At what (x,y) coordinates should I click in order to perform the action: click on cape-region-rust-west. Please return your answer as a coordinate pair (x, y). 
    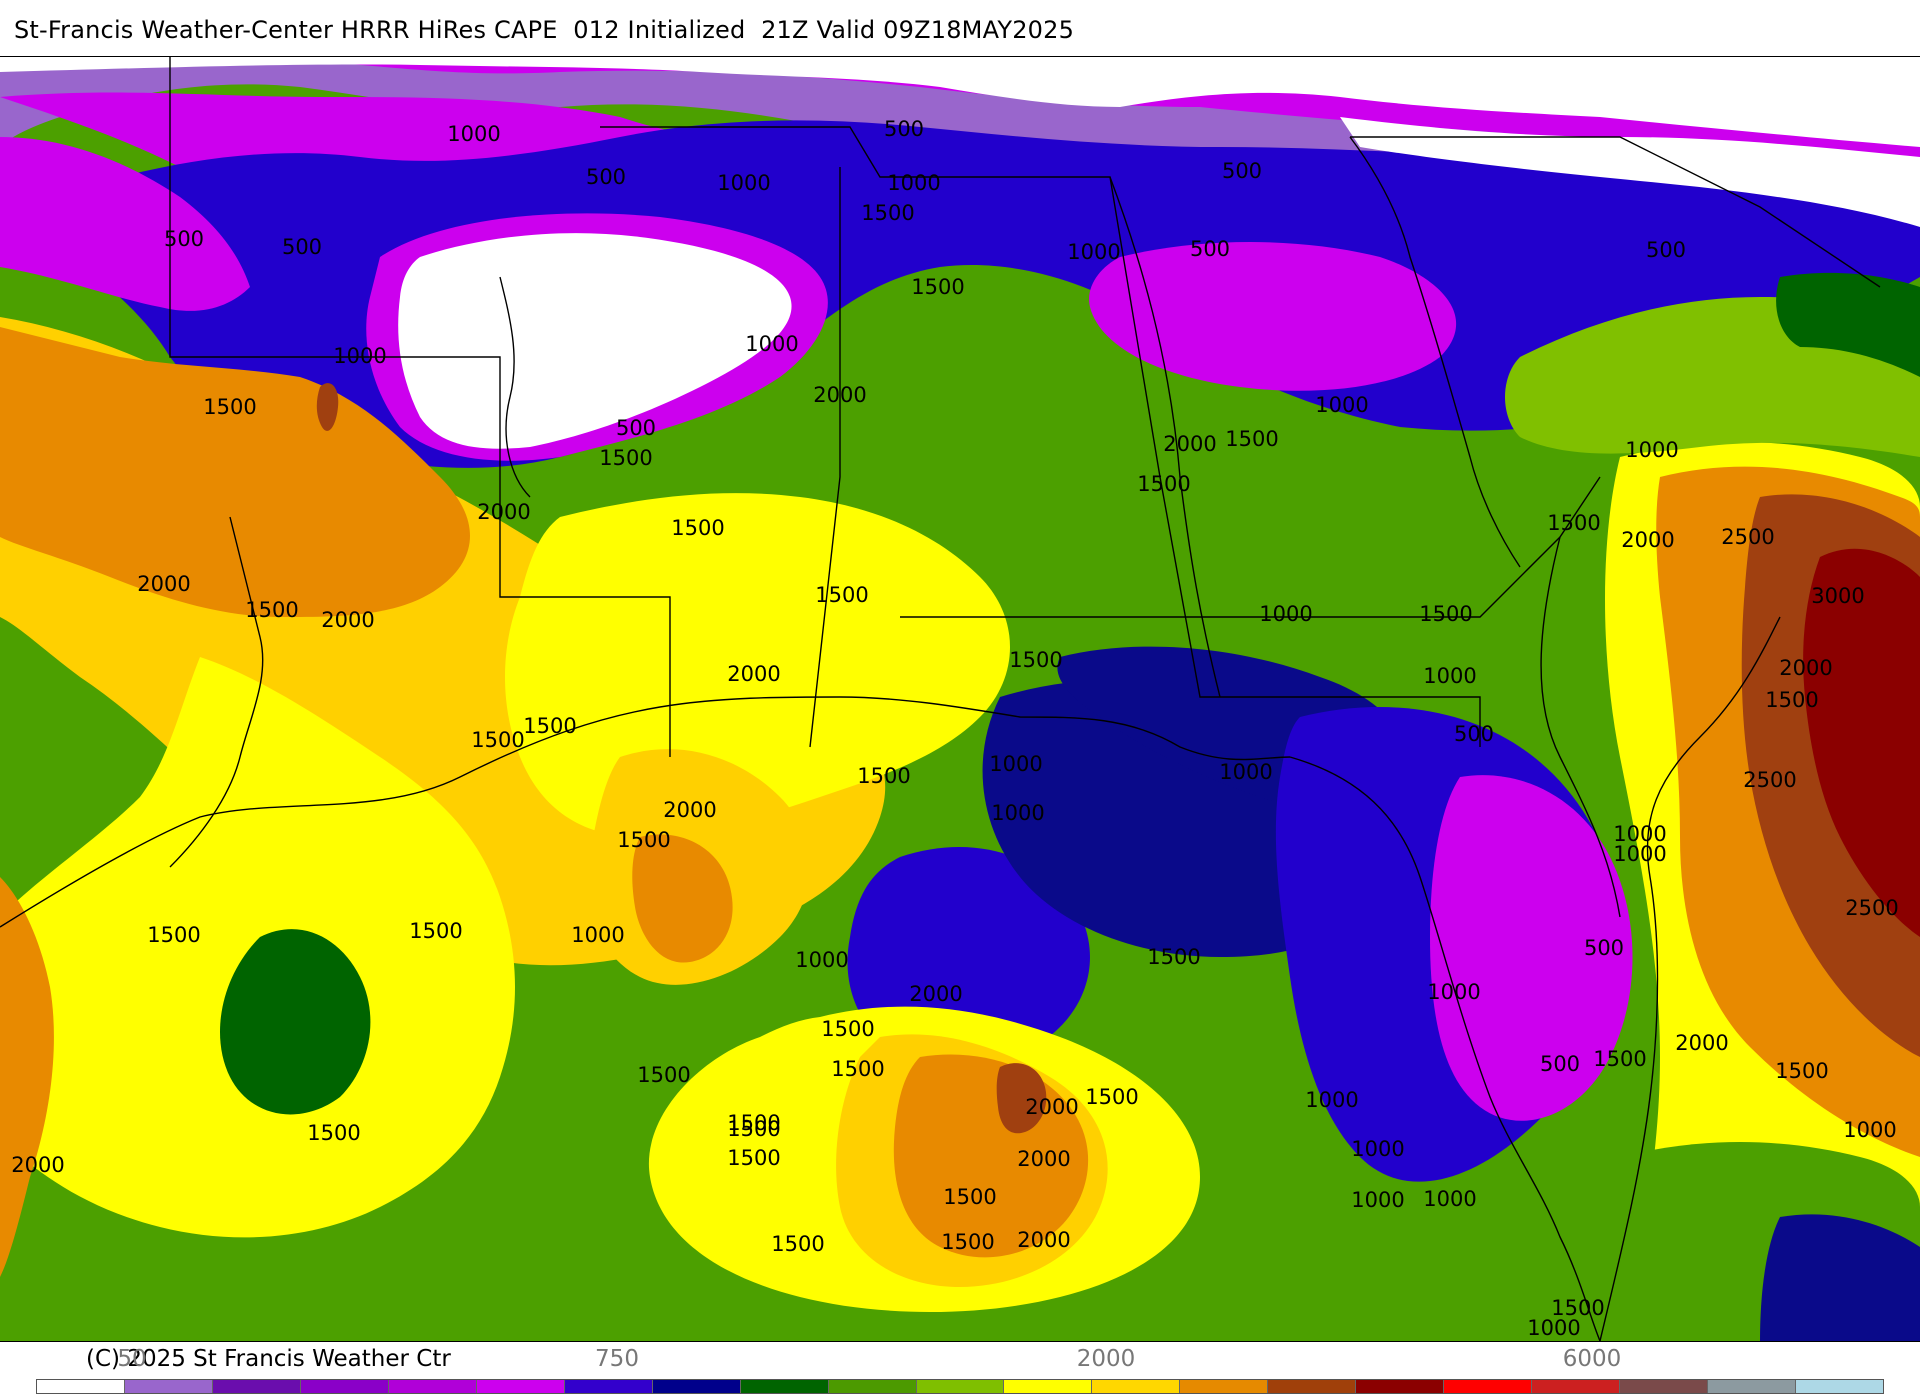
    Looking at the image, I should click on (327, 407).